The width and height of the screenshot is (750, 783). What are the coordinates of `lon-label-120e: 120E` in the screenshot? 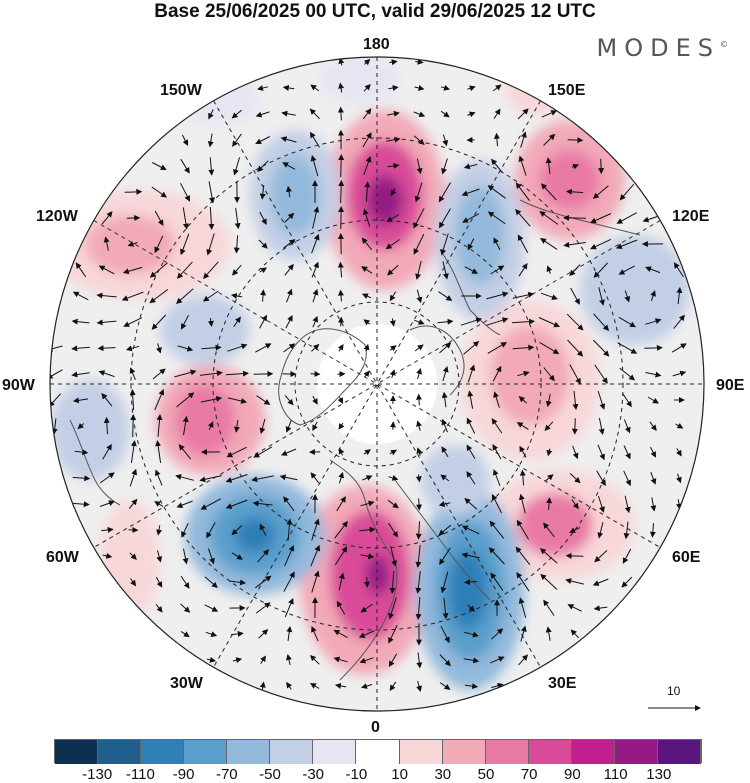 It's located at (691, 216).